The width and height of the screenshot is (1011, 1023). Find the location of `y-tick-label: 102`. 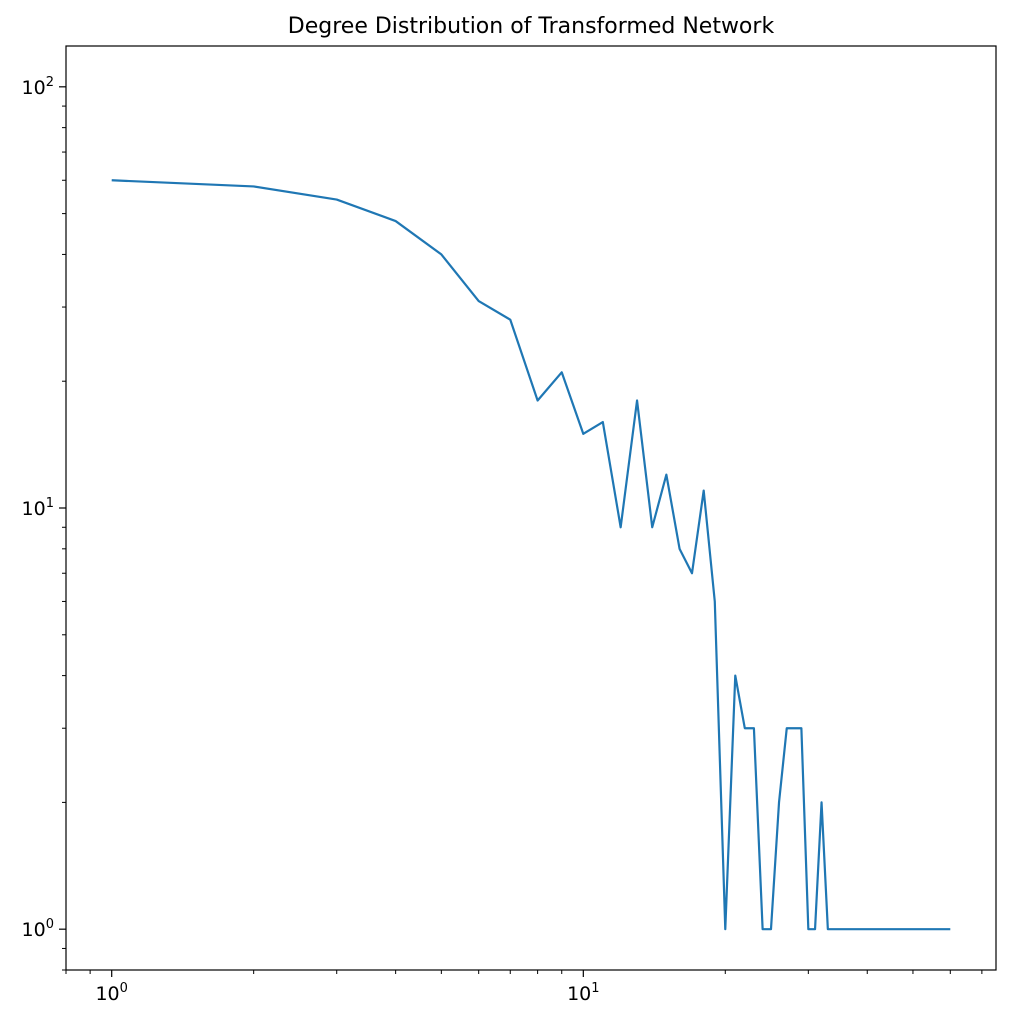

y-tick-label: 102 is located at coordinates (38, 87).